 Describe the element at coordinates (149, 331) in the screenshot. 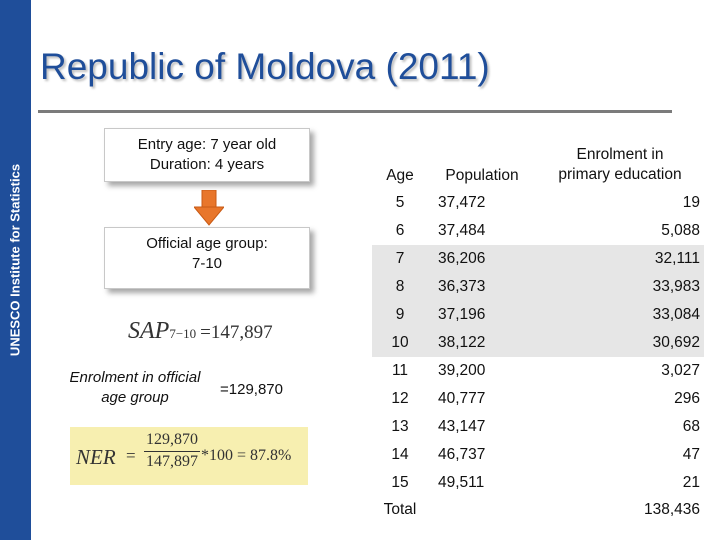

I see `sap-symbol: SAP` at that location.